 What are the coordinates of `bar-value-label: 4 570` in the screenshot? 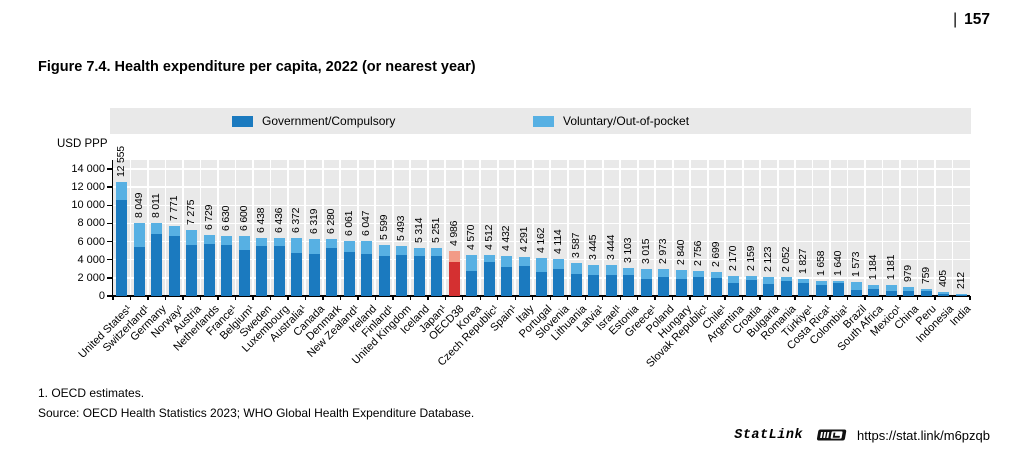 It's located at (471, 237).